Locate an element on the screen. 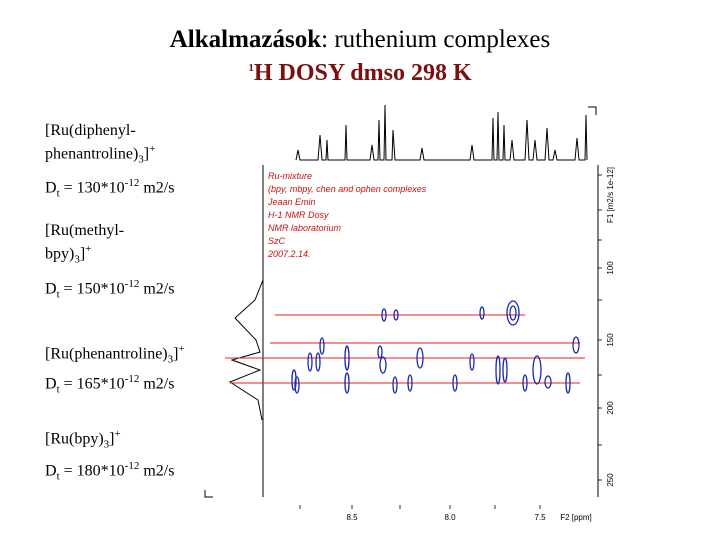 Image resolution: width=720 pixels, height=540 pixels. title: Alkalmazások: ruthenium complexes is located at coordinates (360, 40).